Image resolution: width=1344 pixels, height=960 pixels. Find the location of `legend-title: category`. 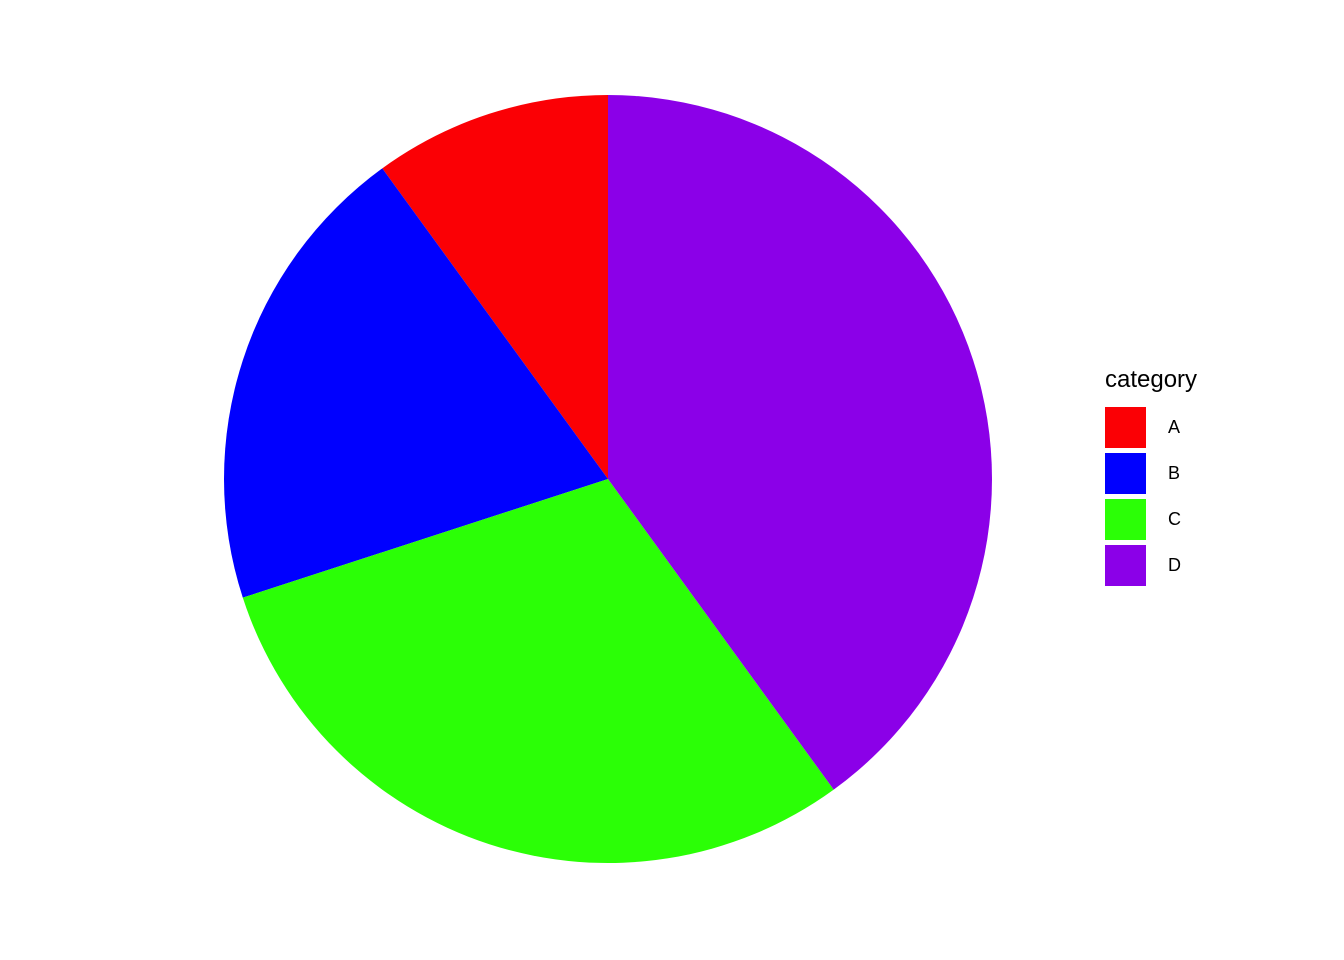

legend-title: category is located at coordinates (1151, 379).